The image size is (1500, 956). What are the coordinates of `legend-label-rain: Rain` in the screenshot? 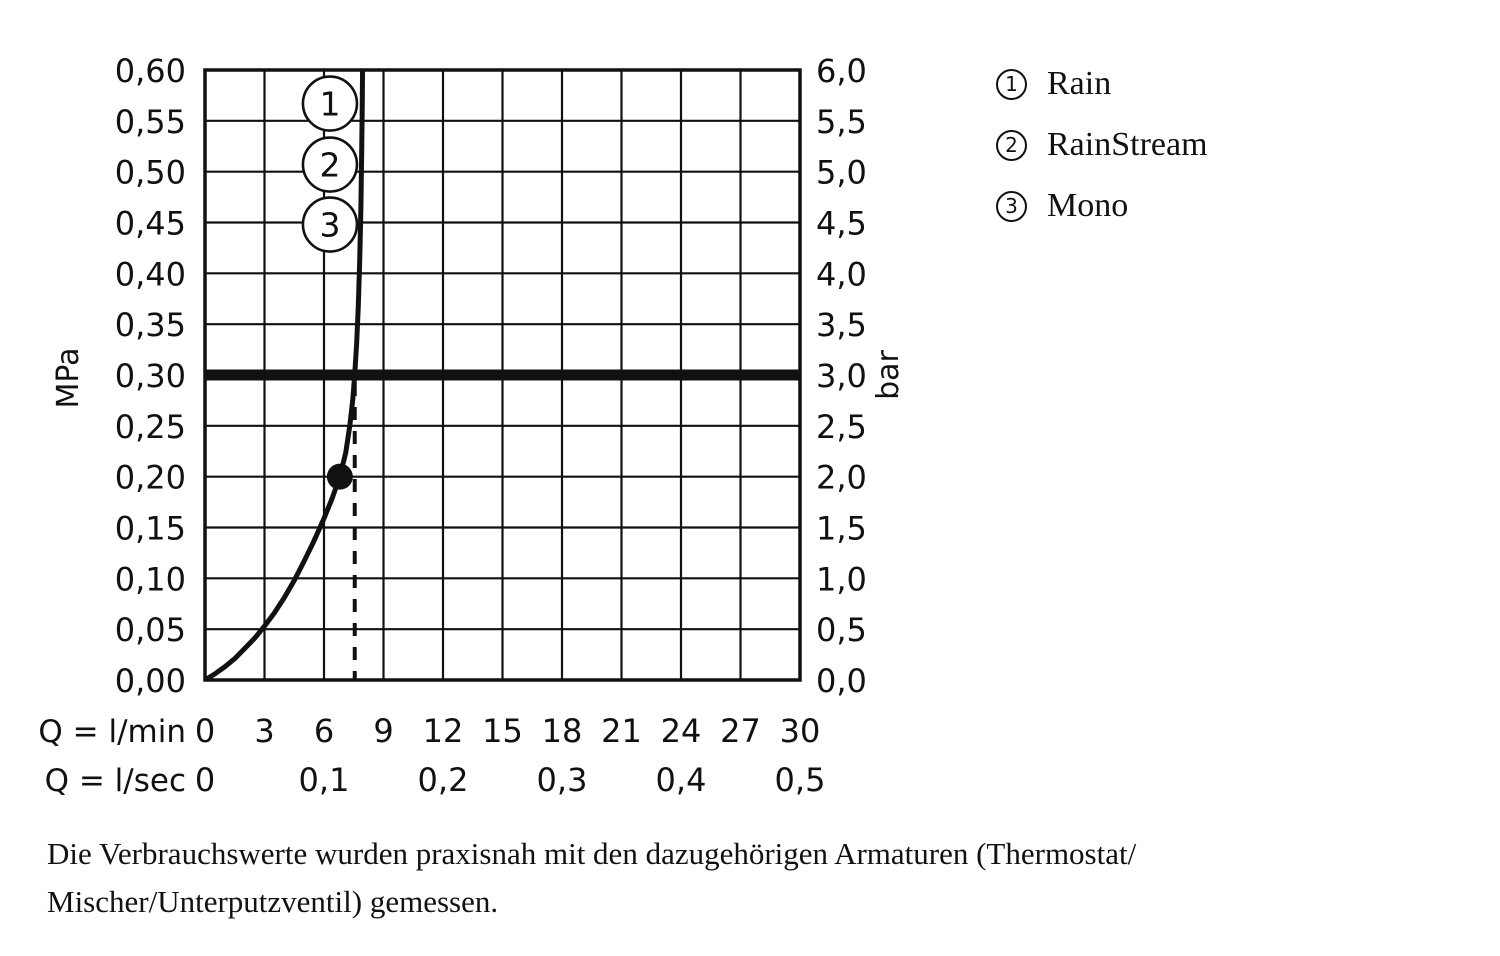 It's located at (1079, 83).